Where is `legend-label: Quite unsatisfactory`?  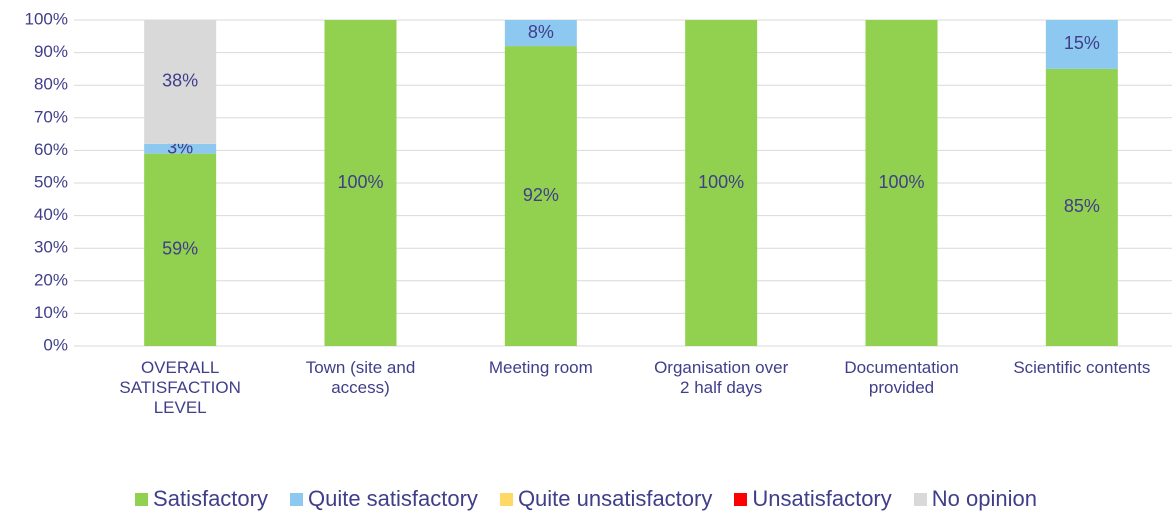
legend-label: Quite unsatisfactory is located at coordinates (615, 498).